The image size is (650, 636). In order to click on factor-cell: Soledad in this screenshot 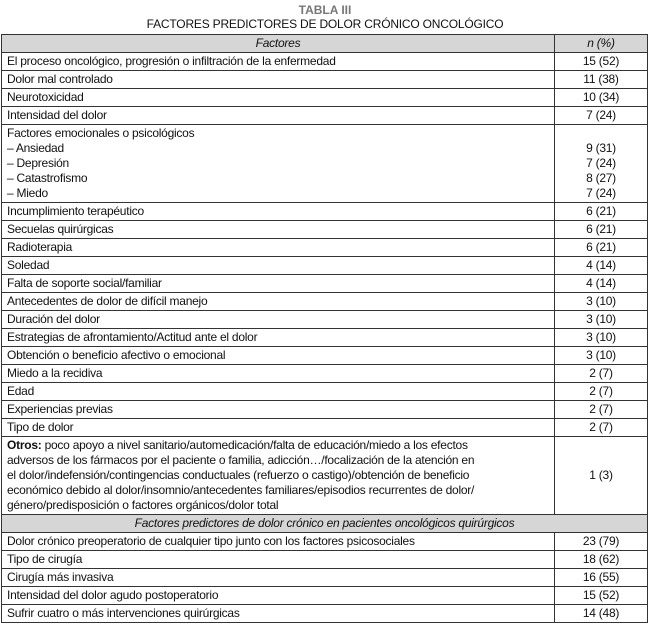, I will do `click(278, 265)`.